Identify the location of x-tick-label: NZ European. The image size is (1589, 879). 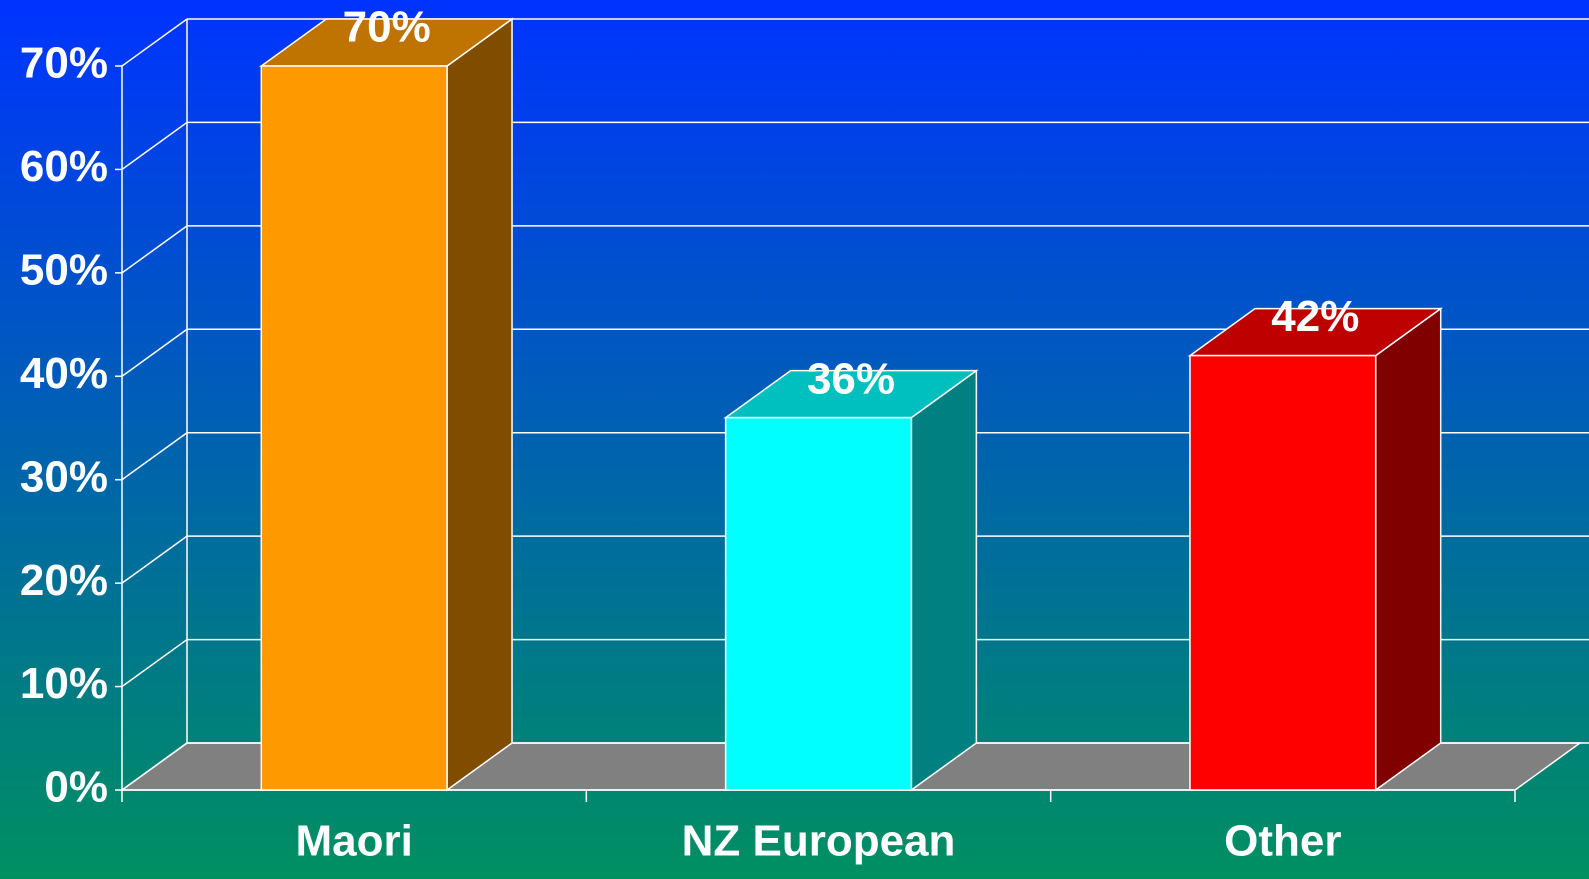
(819, 841).